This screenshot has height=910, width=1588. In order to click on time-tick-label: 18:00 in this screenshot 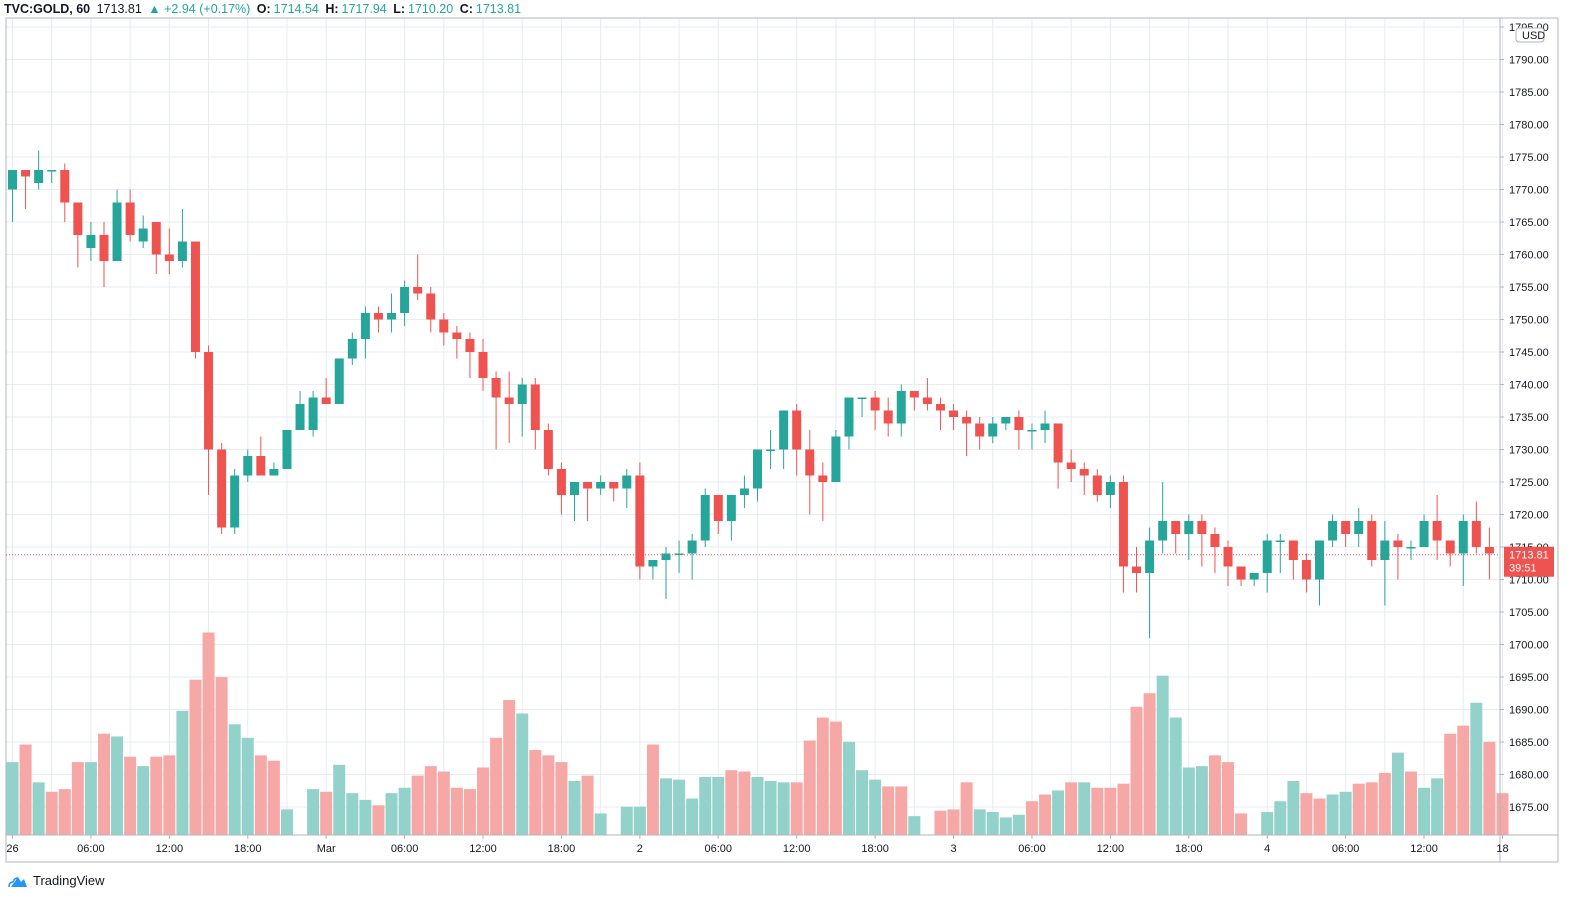, I will do `click(875, 849)`.